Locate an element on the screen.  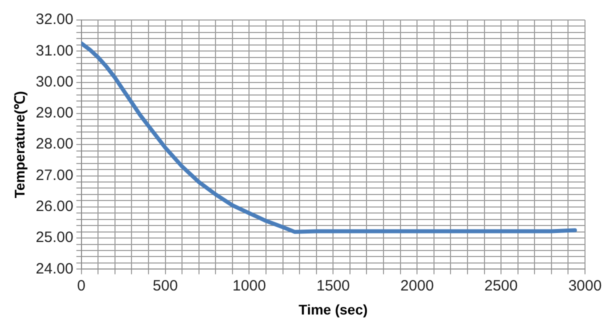
y-tick-label: 27.00 is located at coordinates (55, 175).